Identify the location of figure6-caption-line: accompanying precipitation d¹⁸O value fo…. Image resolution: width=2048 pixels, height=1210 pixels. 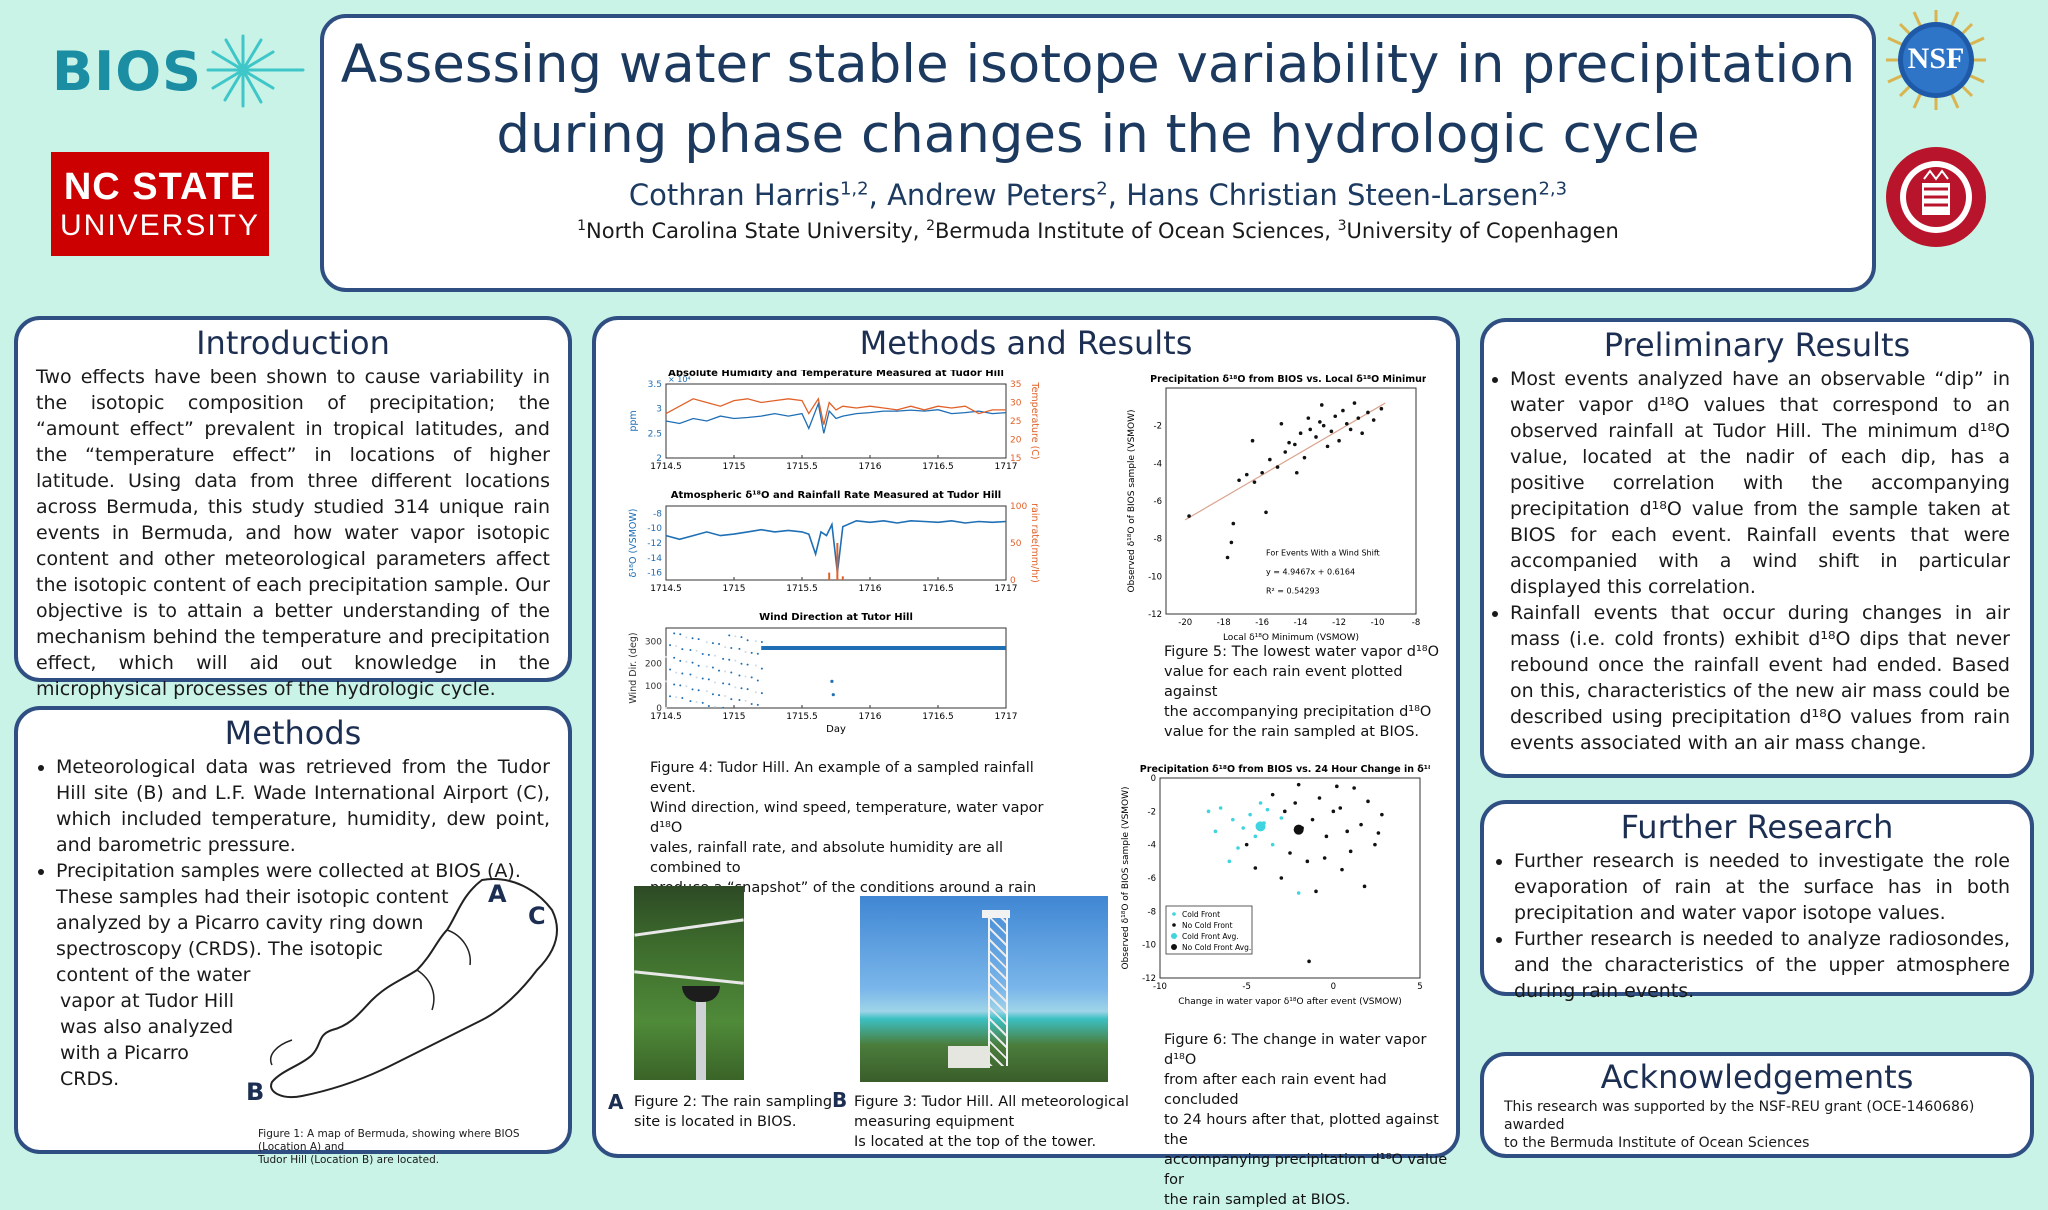
(1306, 1170).